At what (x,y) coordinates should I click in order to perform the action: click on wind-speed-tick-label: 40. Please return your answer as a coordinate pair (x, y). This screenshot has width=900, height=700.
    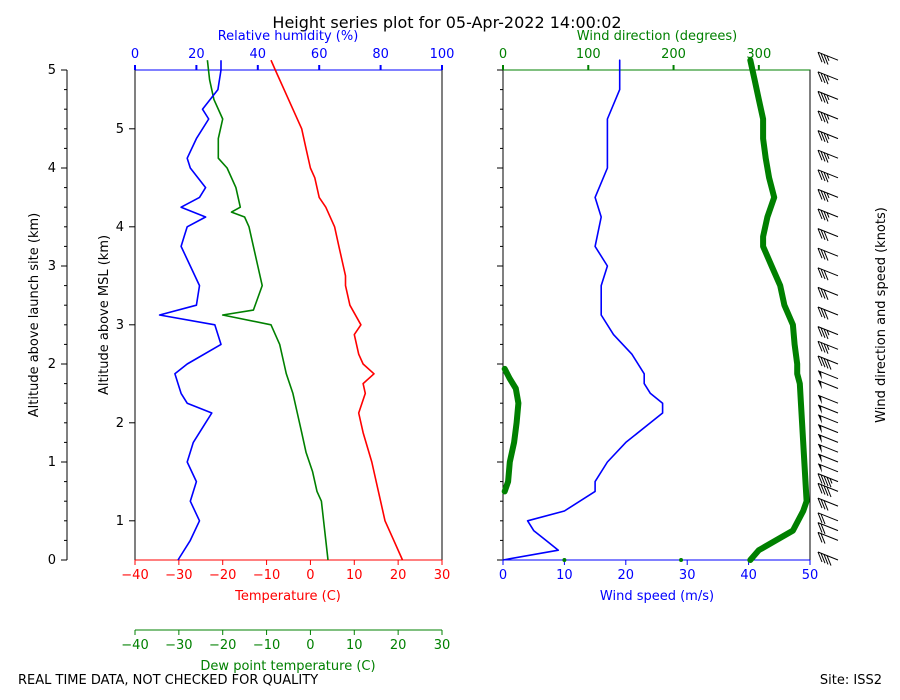
    Looking at the image, I should click on (748, 575).